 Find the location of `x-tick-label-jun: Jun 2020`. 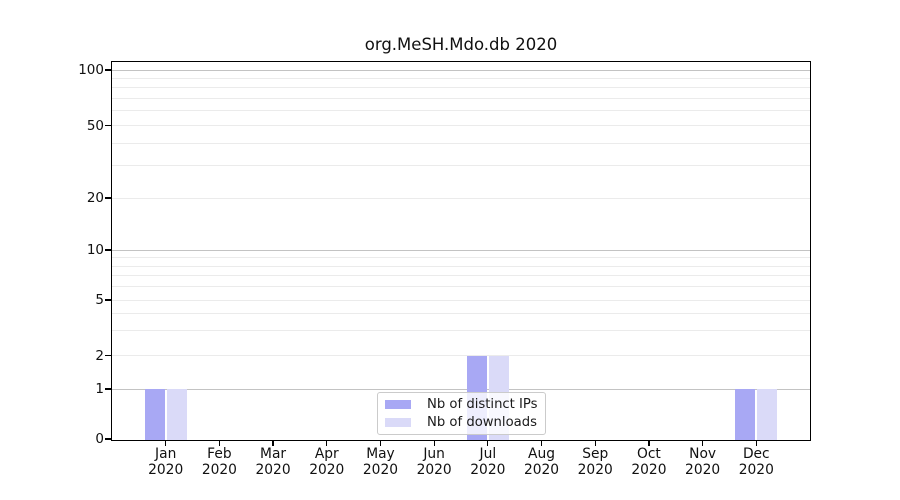

x-tick-label-jun: Jun 2020 is located at coordinates (434, 462).